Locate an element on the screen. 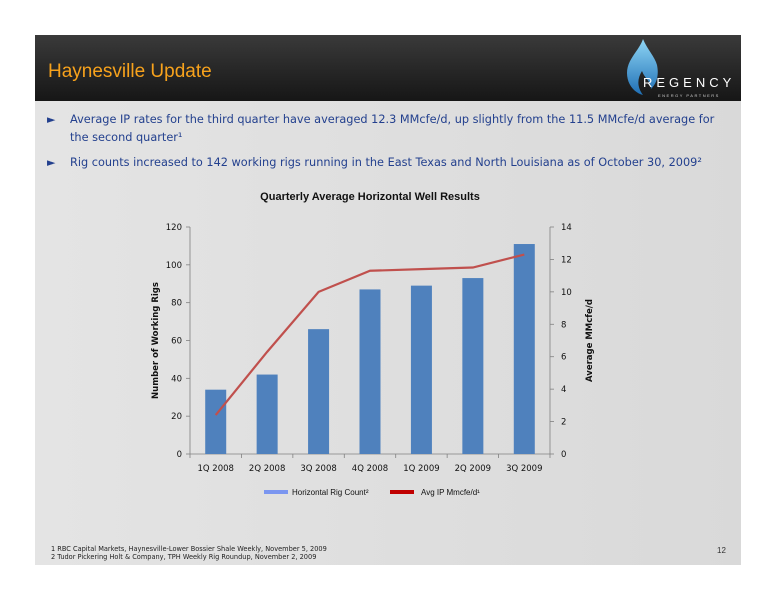 Image resolution: width=776 pixels, height=600 pixels. y2-tick-label: 0 is located at coordinates (563, 455).